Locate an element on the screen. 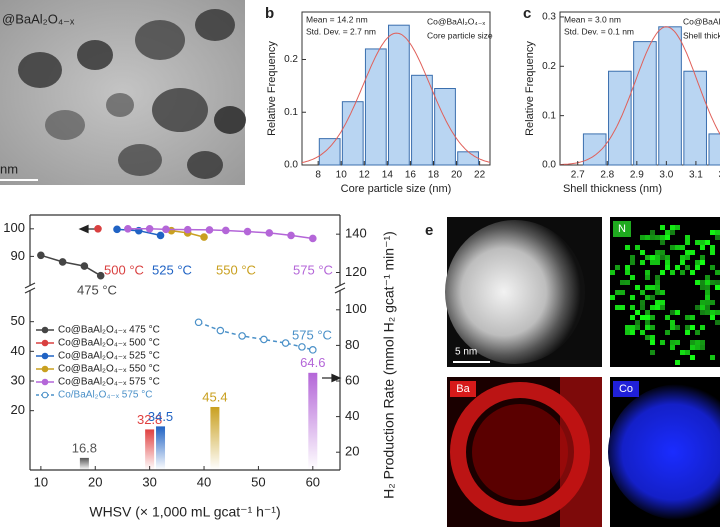 Image resolution: width=720 pixels, height=530 pixels. legend-label: Co@BaAl₂O₄₋ₓ 500 °C is located at coordinates (109, 343).